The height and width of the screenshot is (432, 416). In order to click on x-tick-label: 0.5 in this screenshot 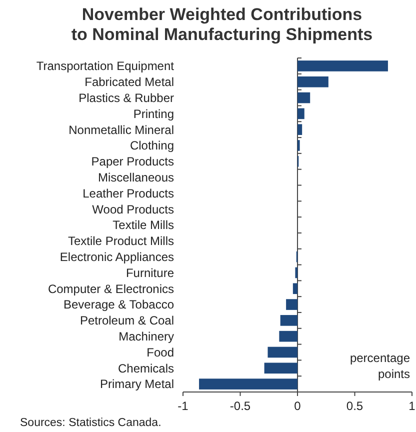, I will do `click(355, 406)`.